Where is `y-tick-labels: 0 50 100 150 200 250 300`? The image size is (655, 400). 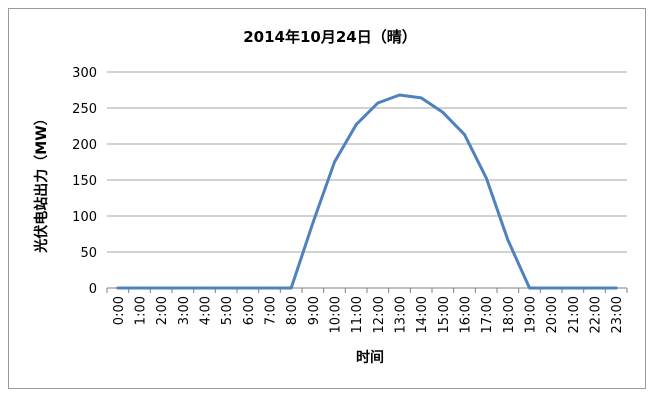
y-tick-labels: 0 50 100 150 200 250 300 is located at coordinates (84, 181).